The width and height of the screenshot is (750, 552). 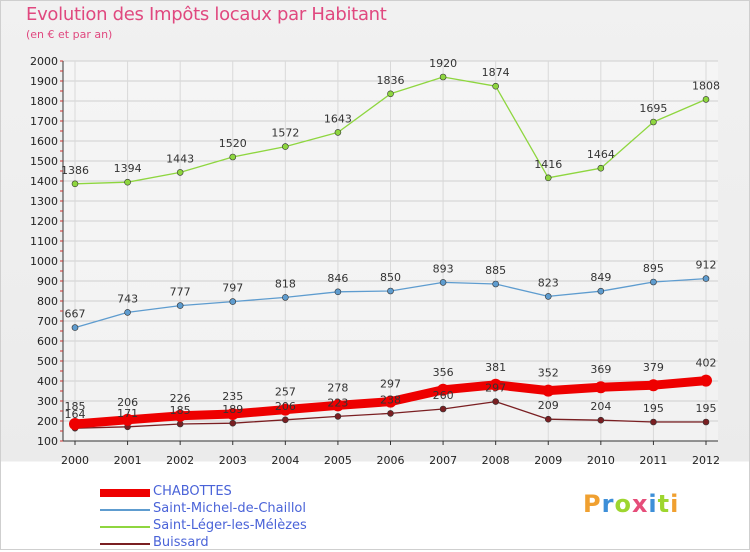 I want to click on data-label-1: 895, so click(x=653, y=268).